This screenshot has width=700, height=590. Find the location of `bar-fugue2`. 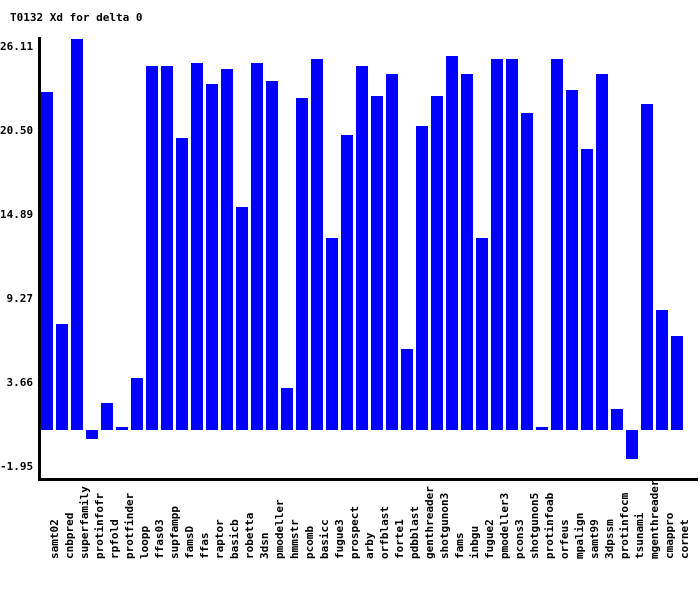

bar-fugue2 is located at coordinates (482, 334).